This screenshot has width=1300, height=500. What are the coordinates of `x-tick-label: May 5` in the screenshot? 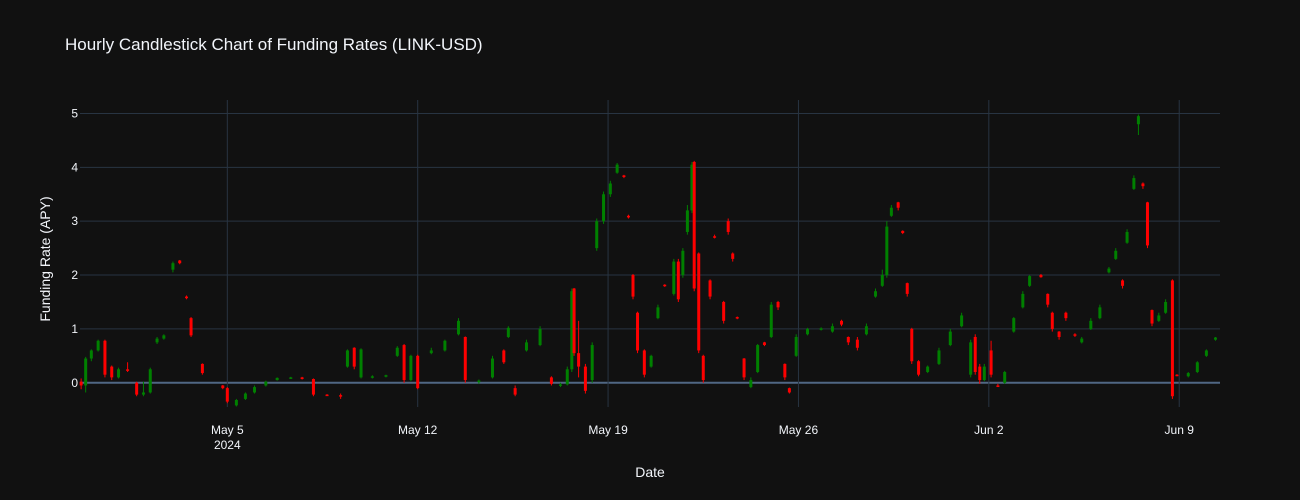 It's located at (227, 430).